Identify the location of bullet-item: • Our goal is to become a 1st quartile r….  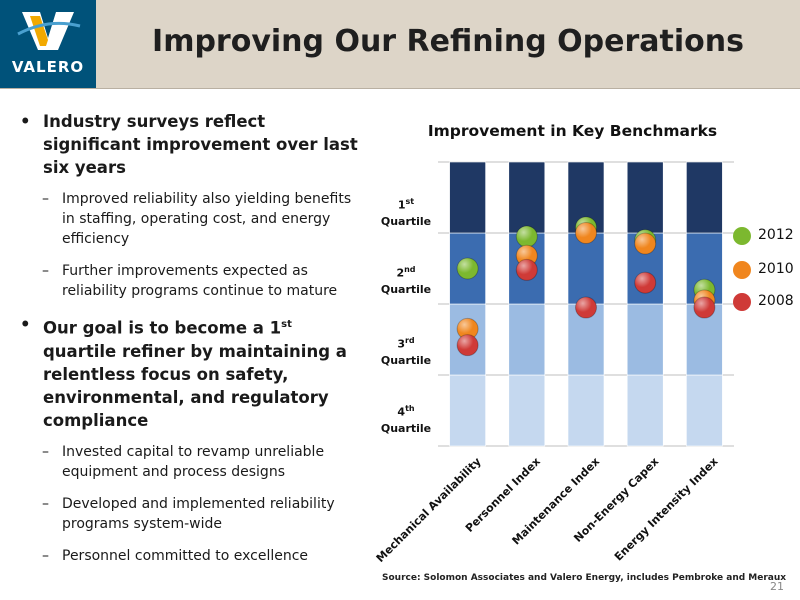
(190, 372).